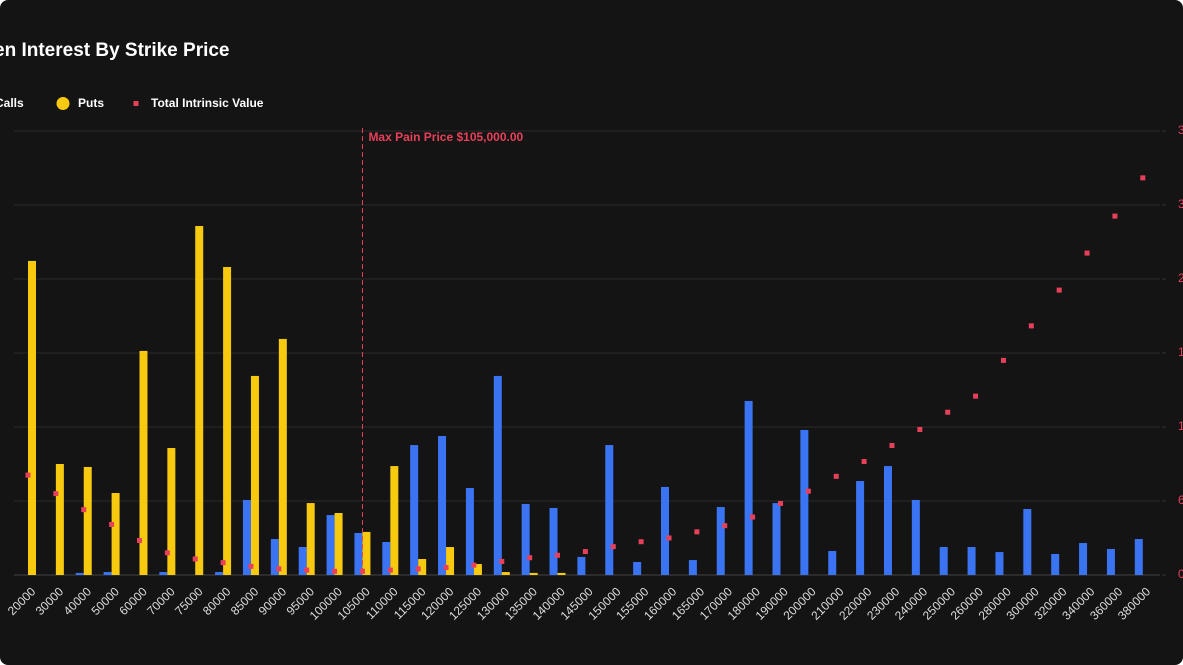 The height and width of the screenshot is (665, 1183). What do you see at coordinates (207, 103) in the screenshot?
I see `legend-label: Total Intrinsic Value` at bounding box center [207, 103].